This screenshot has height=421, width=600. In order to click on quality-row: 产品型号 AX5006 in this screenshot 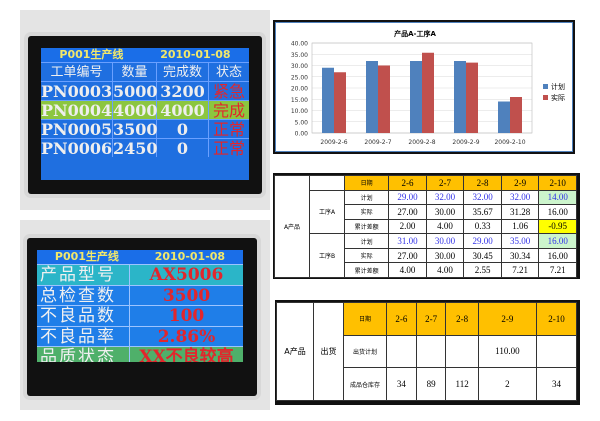, I will do `click(140, 274)`.